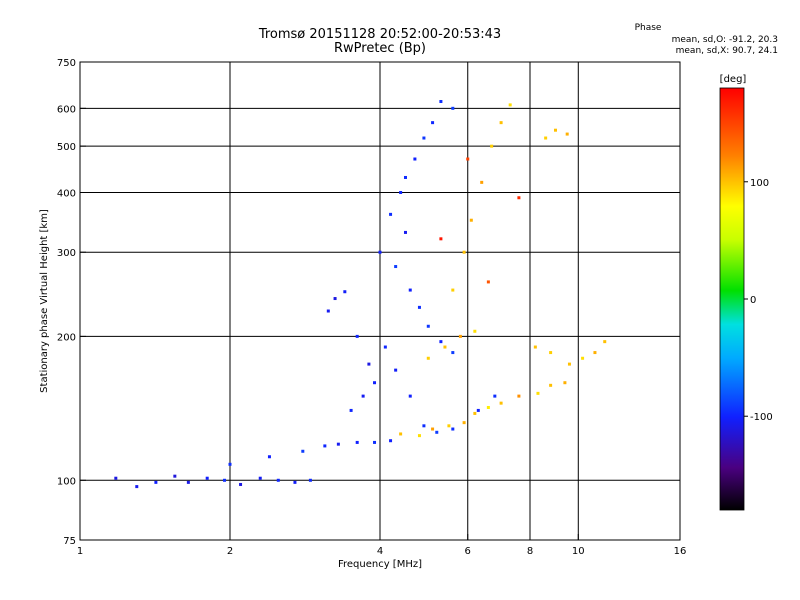  What do you see at coordinates (380, 48) in the screenshot?
I see `chart-subtitle: RwPretec (Bp)` at bounding box center [380, 48].